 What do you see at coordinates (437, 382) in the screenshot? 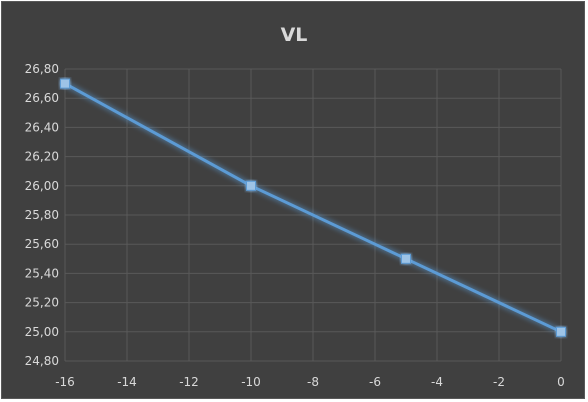
I see `x-tick-label: -4` at bounding box center [437, 382].